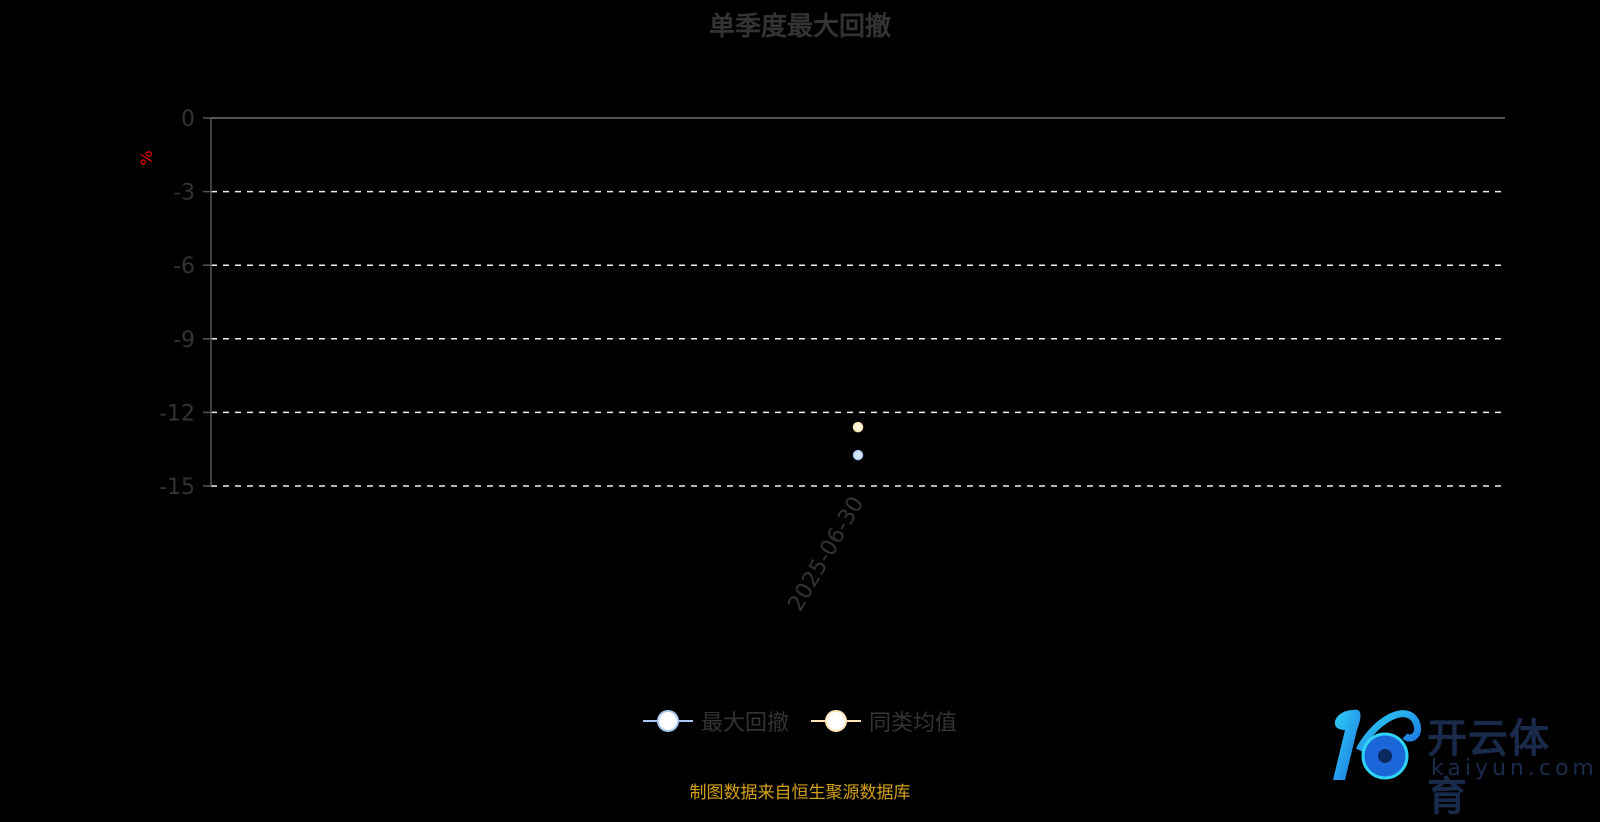 This screenshot has width=1600, height=822. Describe the element at coordinates (177, 487) in the screenshot. I see `y-tick-label: -15` at that location.